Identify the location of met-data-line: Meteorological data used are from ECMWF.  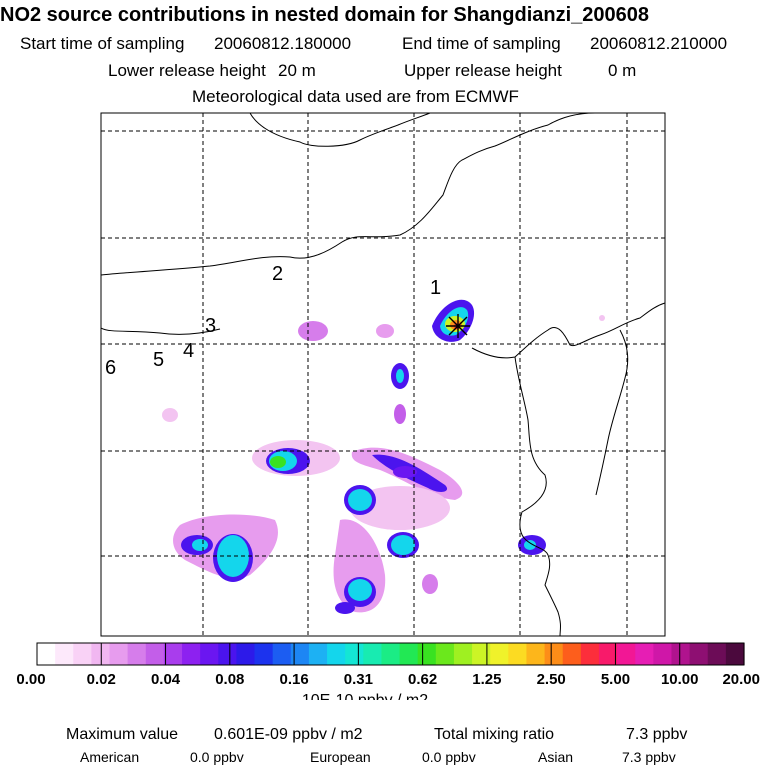
(355, 96).